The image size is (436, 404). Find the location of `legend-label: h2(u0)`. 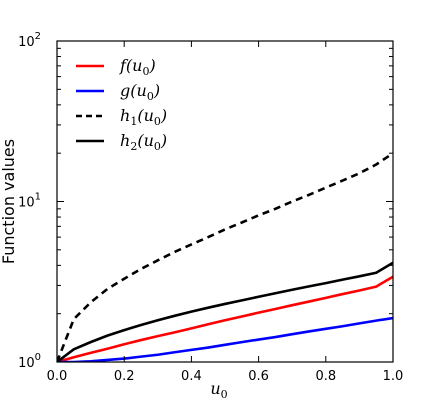

legend-label: h2(u0) is located at coordinates (143, 142).